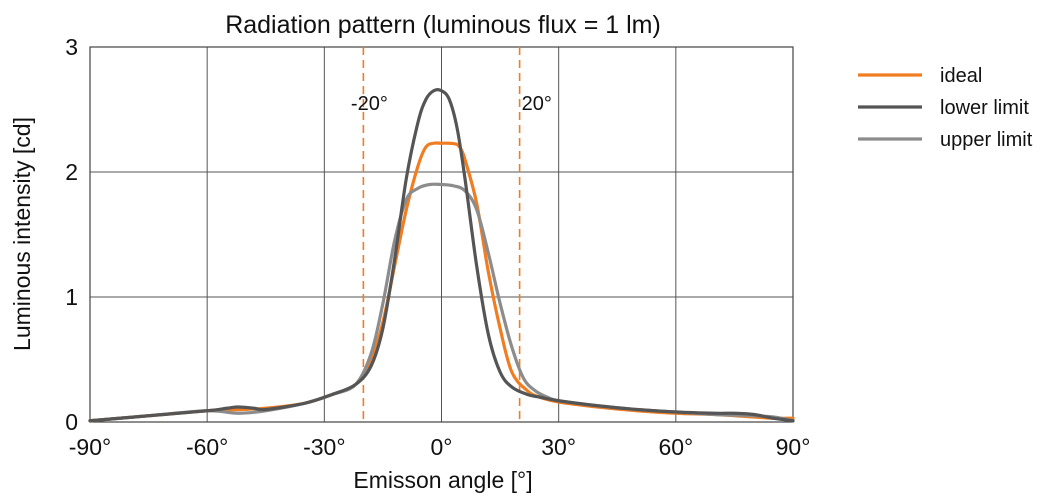 The width and height of the screenshot is (1061, 496). I want to click on y-tick-label: 1, so click(71, 297).